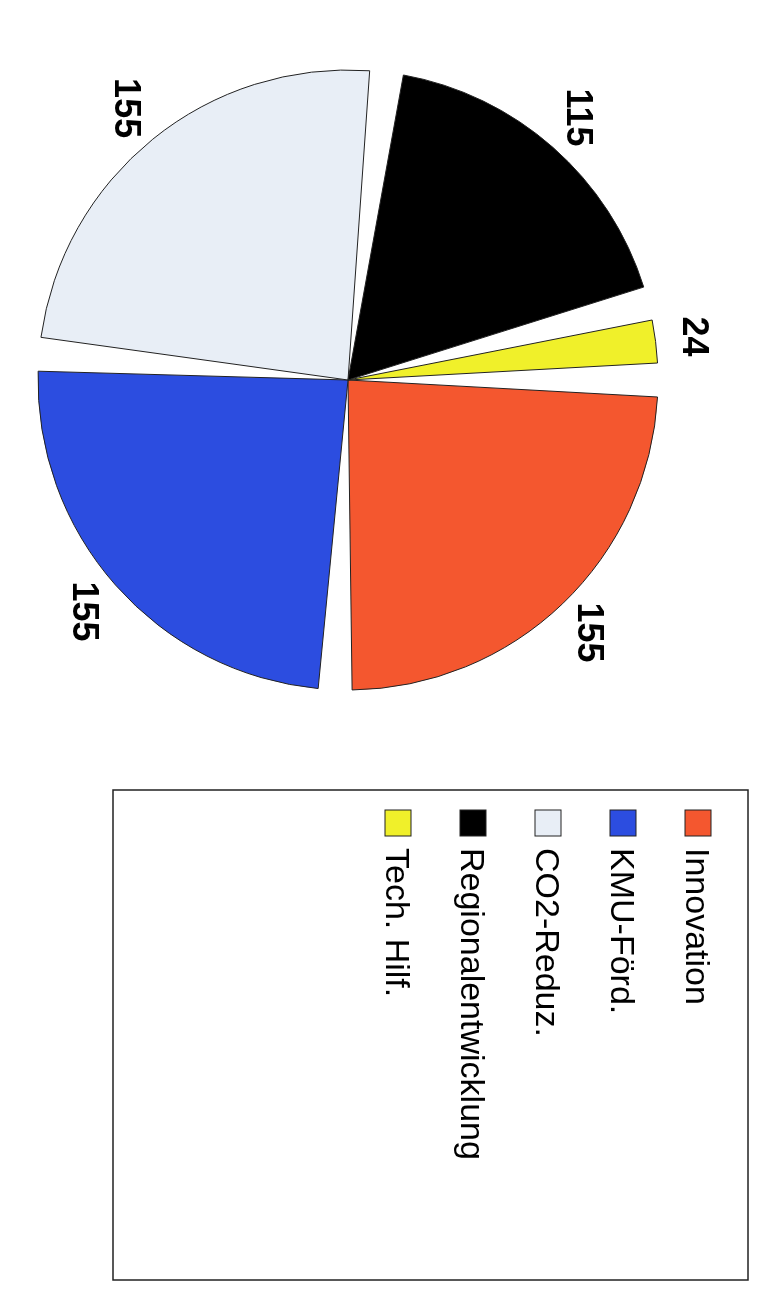  Describe the element at coordinates (473, 1004) in the screenshot. I see `legend-label: Regionalentwicklung` at that location.